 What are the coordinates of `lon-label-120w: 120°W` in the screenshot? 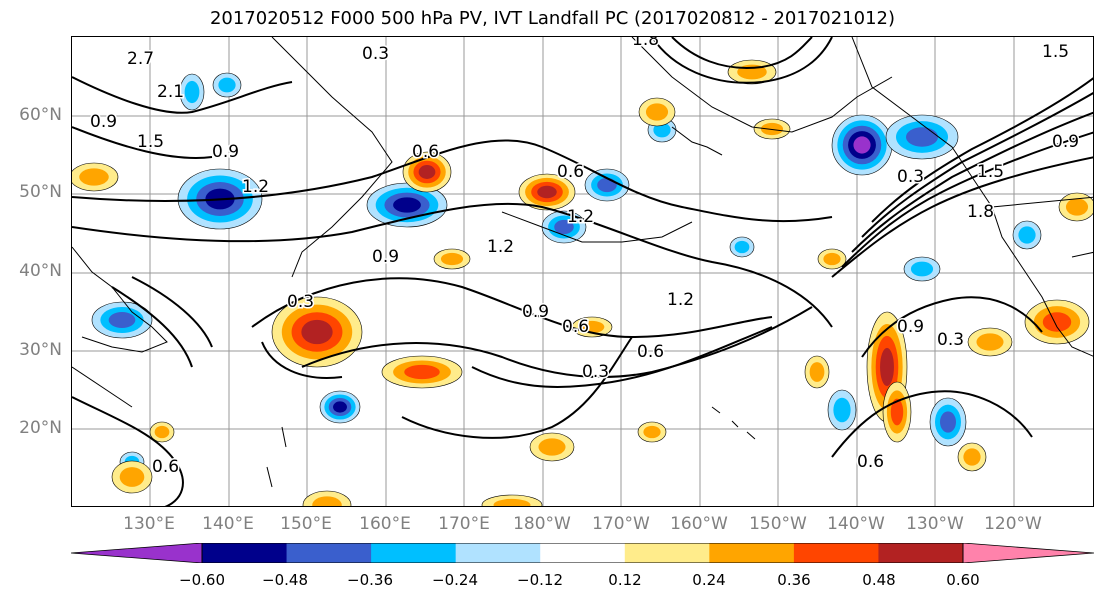 It's located at (1013, 524).